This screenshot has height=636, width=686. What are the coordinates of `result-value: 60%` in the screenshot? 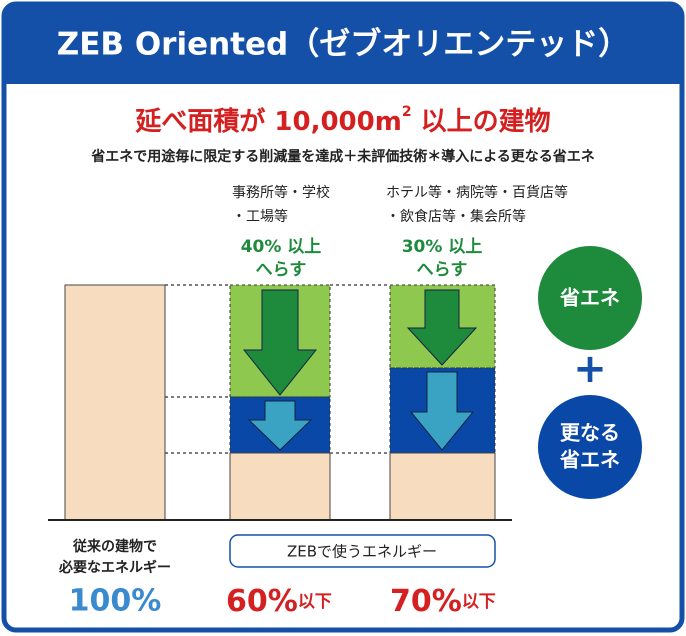 It's located at (262, 601).